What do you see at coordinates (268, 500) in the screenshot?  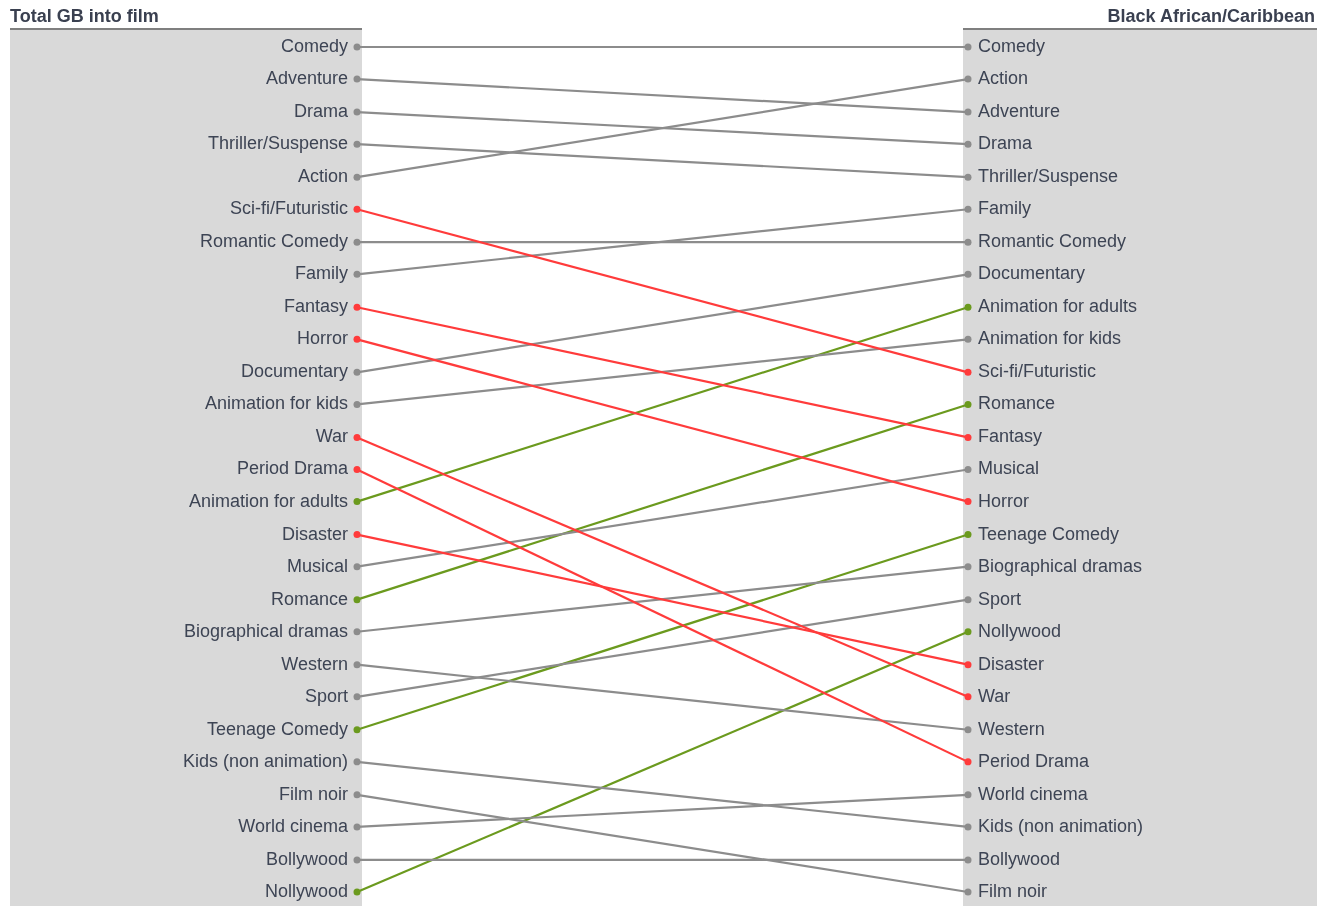 I see `series-label: Animation for adults` at bounding box center [268, 500].